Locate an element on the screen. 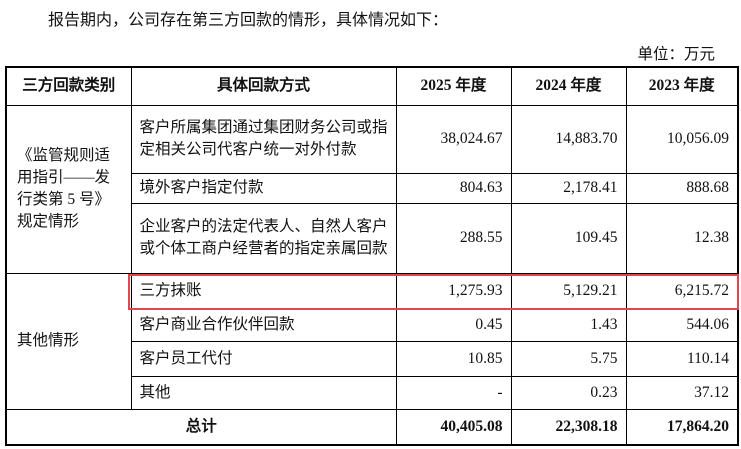 The image size is (741, 449). total-row: 总计 40,405.08 22,308.18 17,864.20 is located at coordinates (372, 427).